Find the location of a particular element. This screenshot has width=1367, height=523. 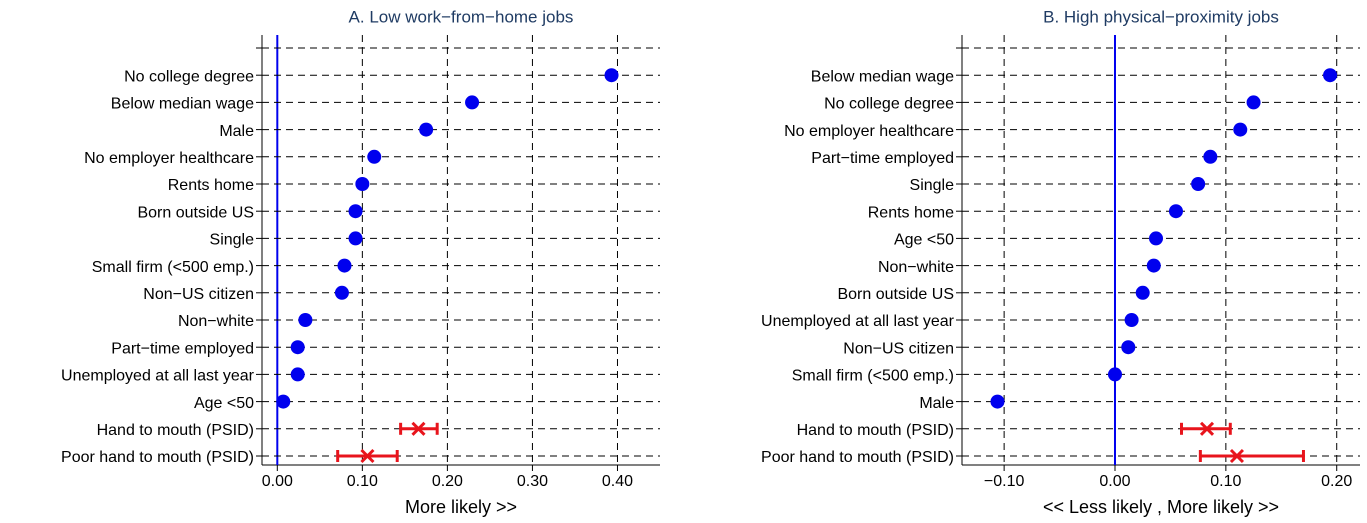

x-tick-label: 0.30 is located at coordinates (532, 481).